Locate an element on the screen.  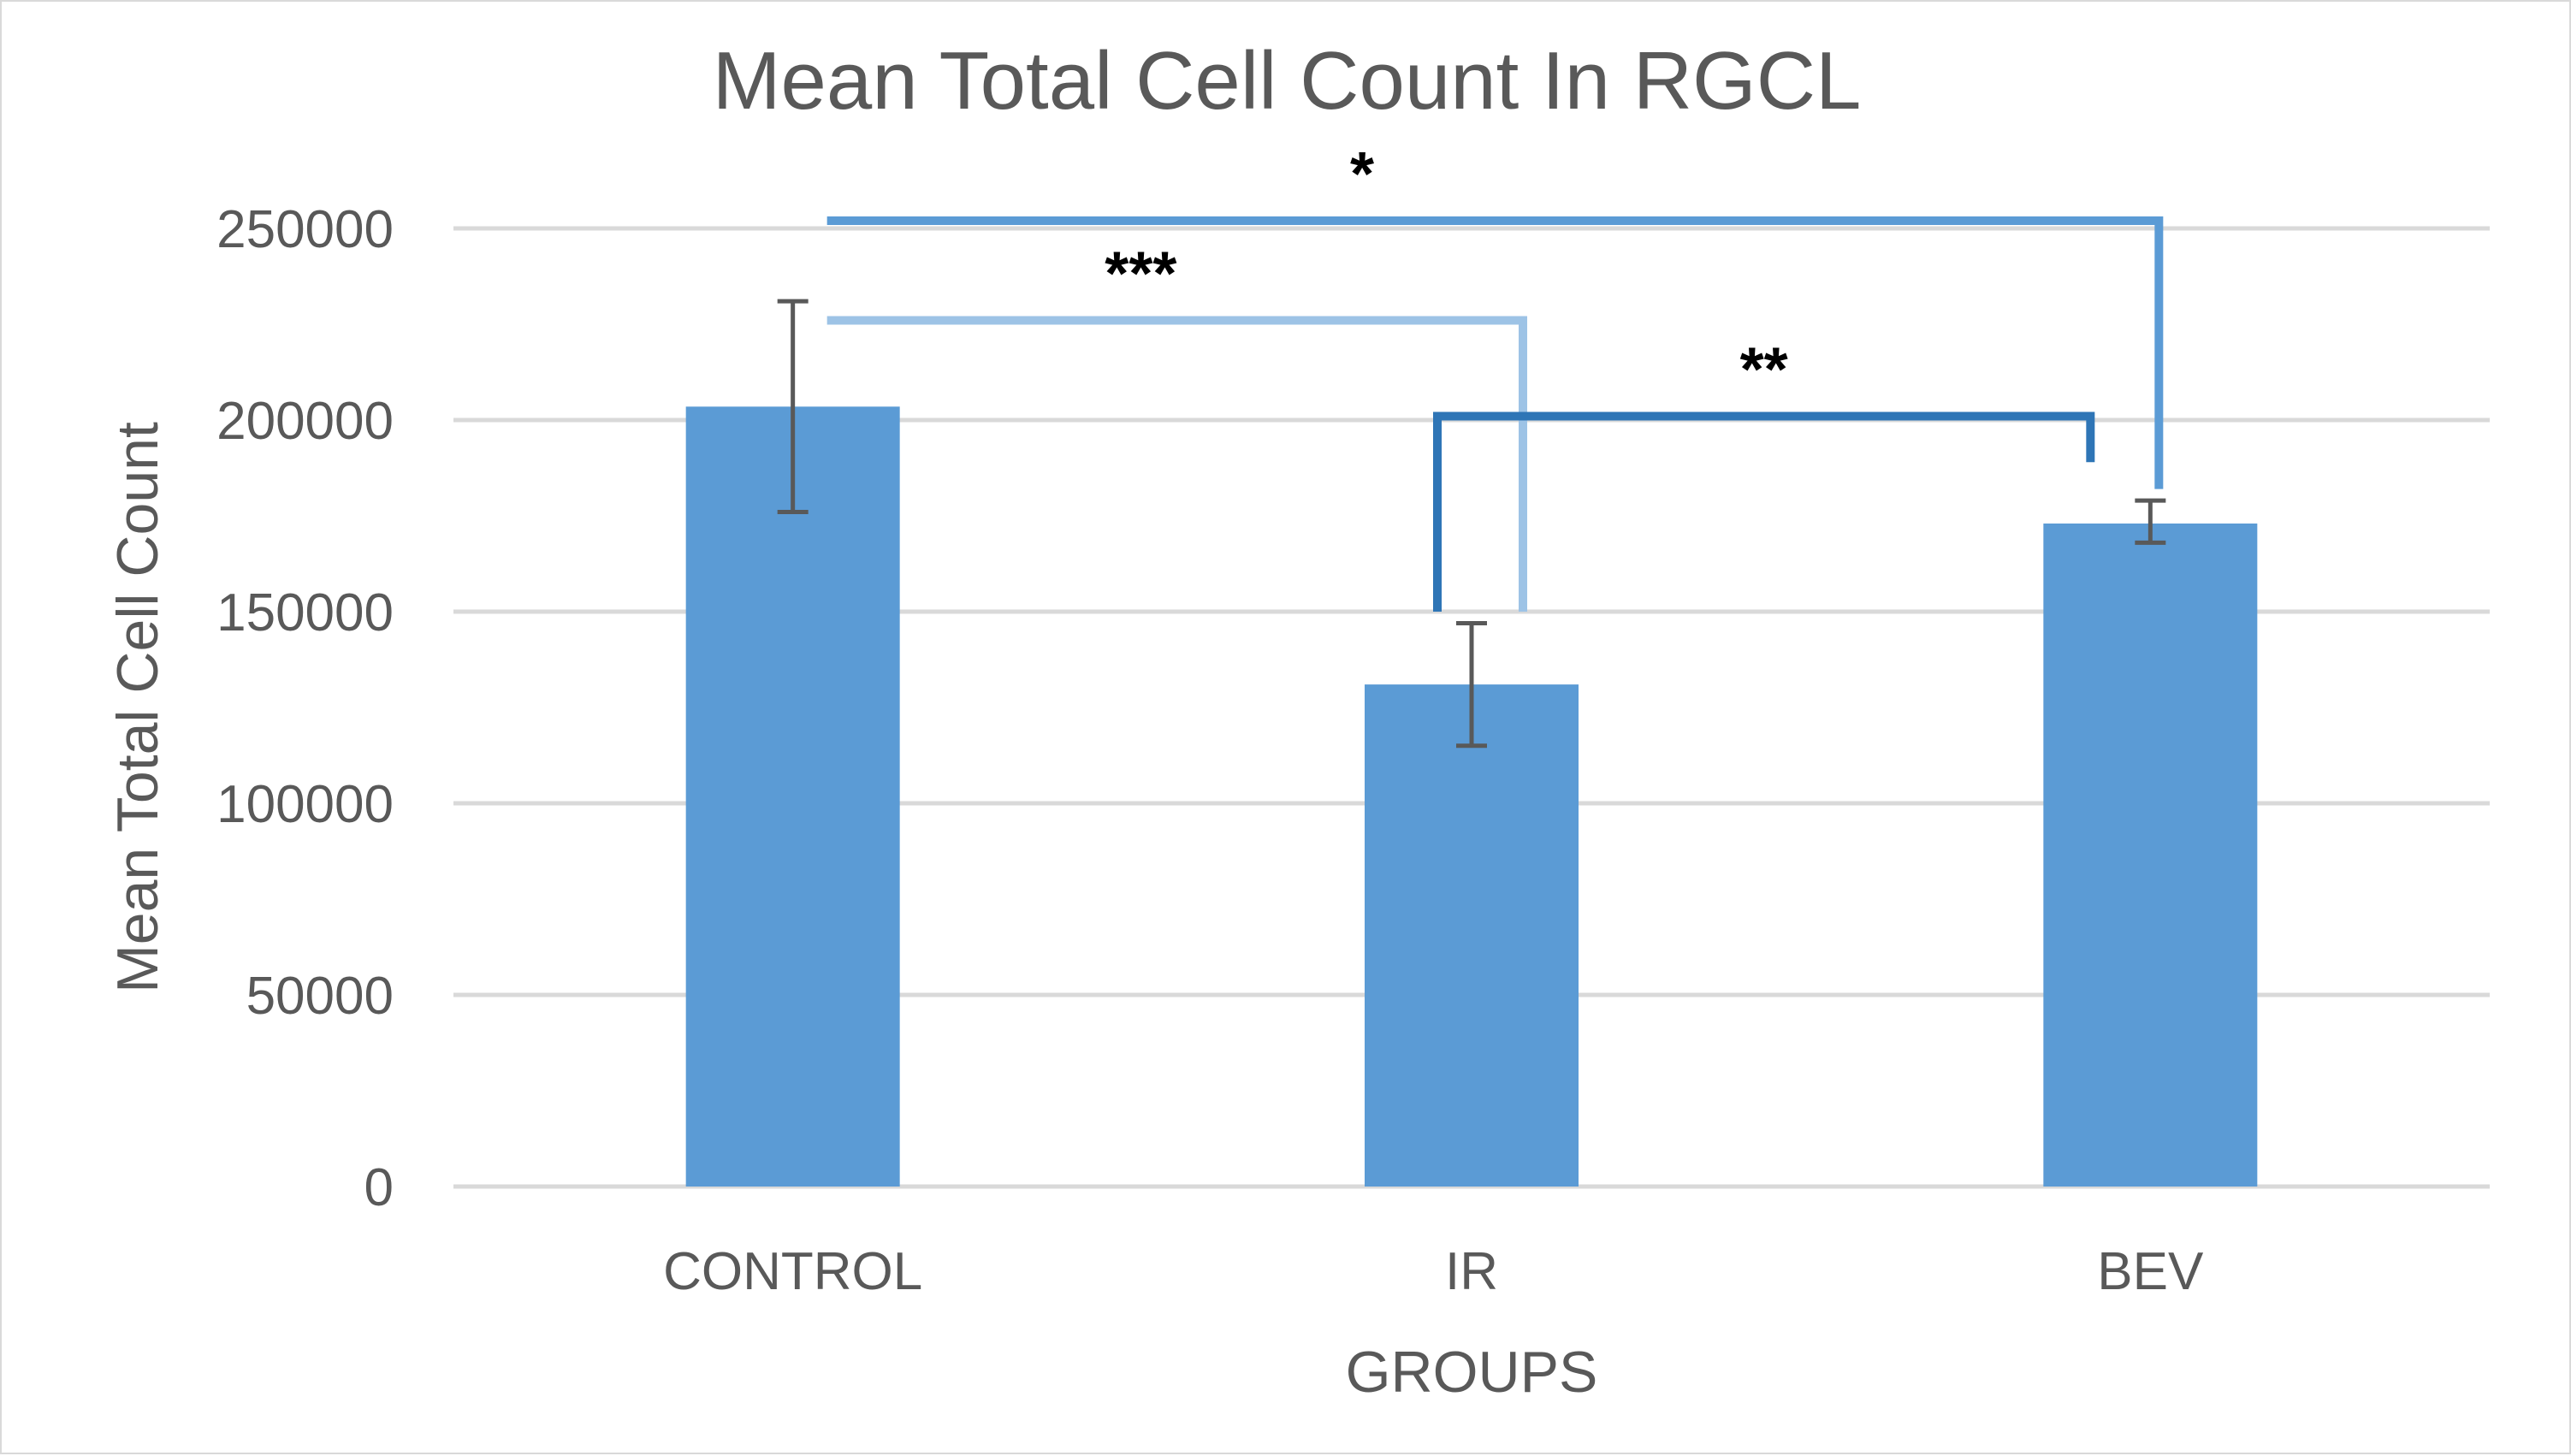
y-tick-label: 0 is located at coordinates (379, 1187).